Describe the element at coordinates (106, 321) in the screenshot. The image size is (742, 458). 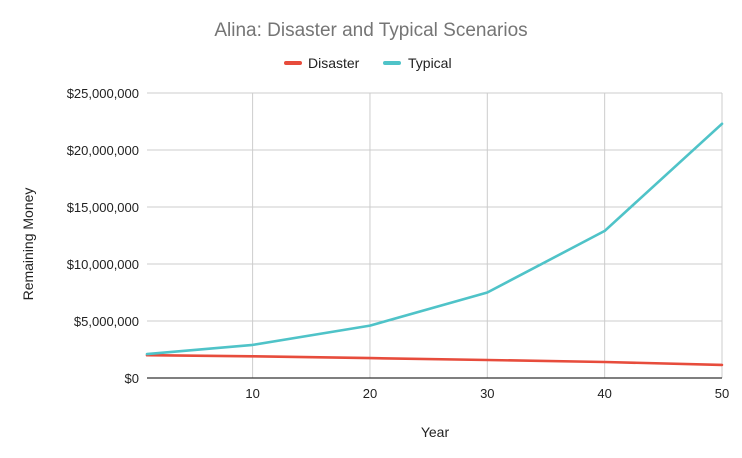
I see `y-tick-label: $5,000,000` at that location.